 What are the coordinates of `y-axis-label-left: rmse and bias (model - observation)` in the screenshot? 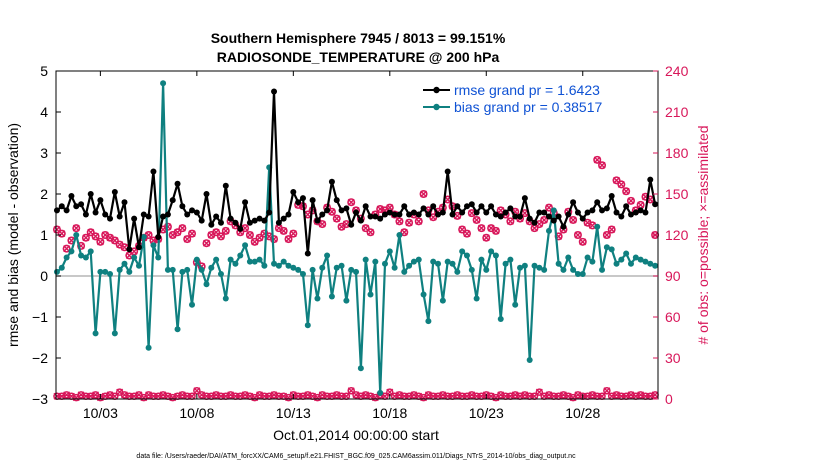 It's located at (13, 235).